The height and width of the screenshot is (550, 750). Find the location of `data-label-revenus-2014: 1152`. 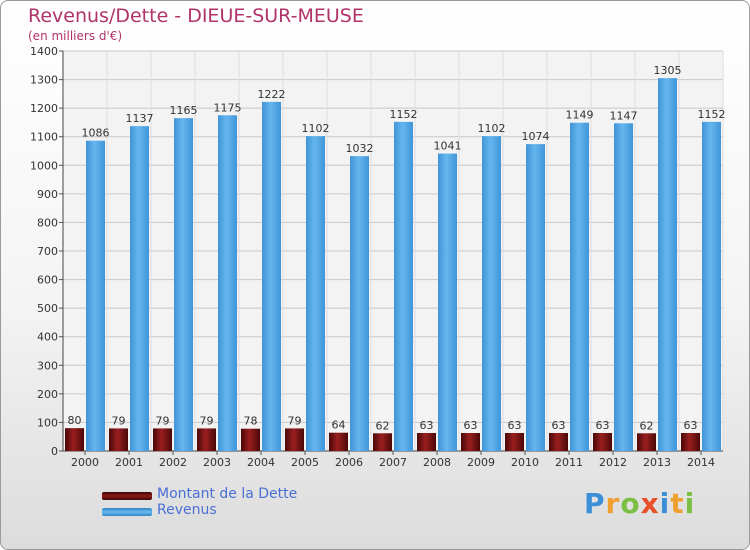

data-label-revenus-2014: 1152 is located at coordinates (712, 114).